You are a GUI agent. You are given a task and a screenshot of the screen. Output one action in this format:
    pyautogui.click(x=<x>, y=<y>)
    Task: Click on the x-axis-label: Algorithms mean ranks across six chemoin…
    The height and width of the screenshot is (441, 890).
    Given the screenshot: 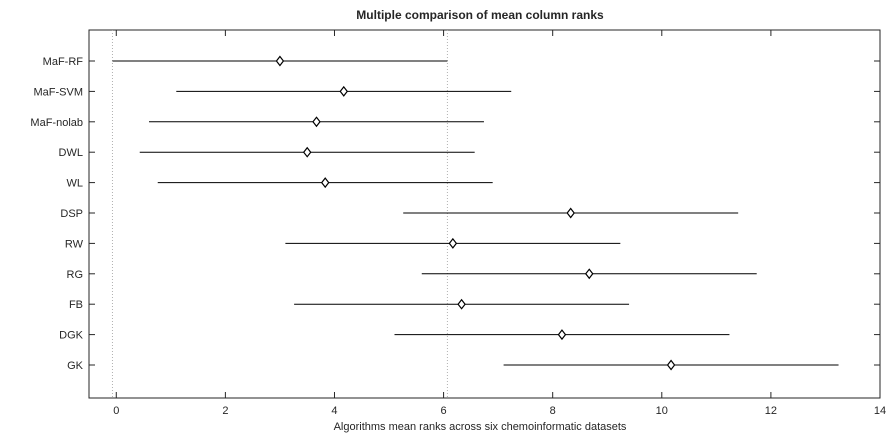 What is the action you would take?
    pyautogui.click(x=480, y=427)
    